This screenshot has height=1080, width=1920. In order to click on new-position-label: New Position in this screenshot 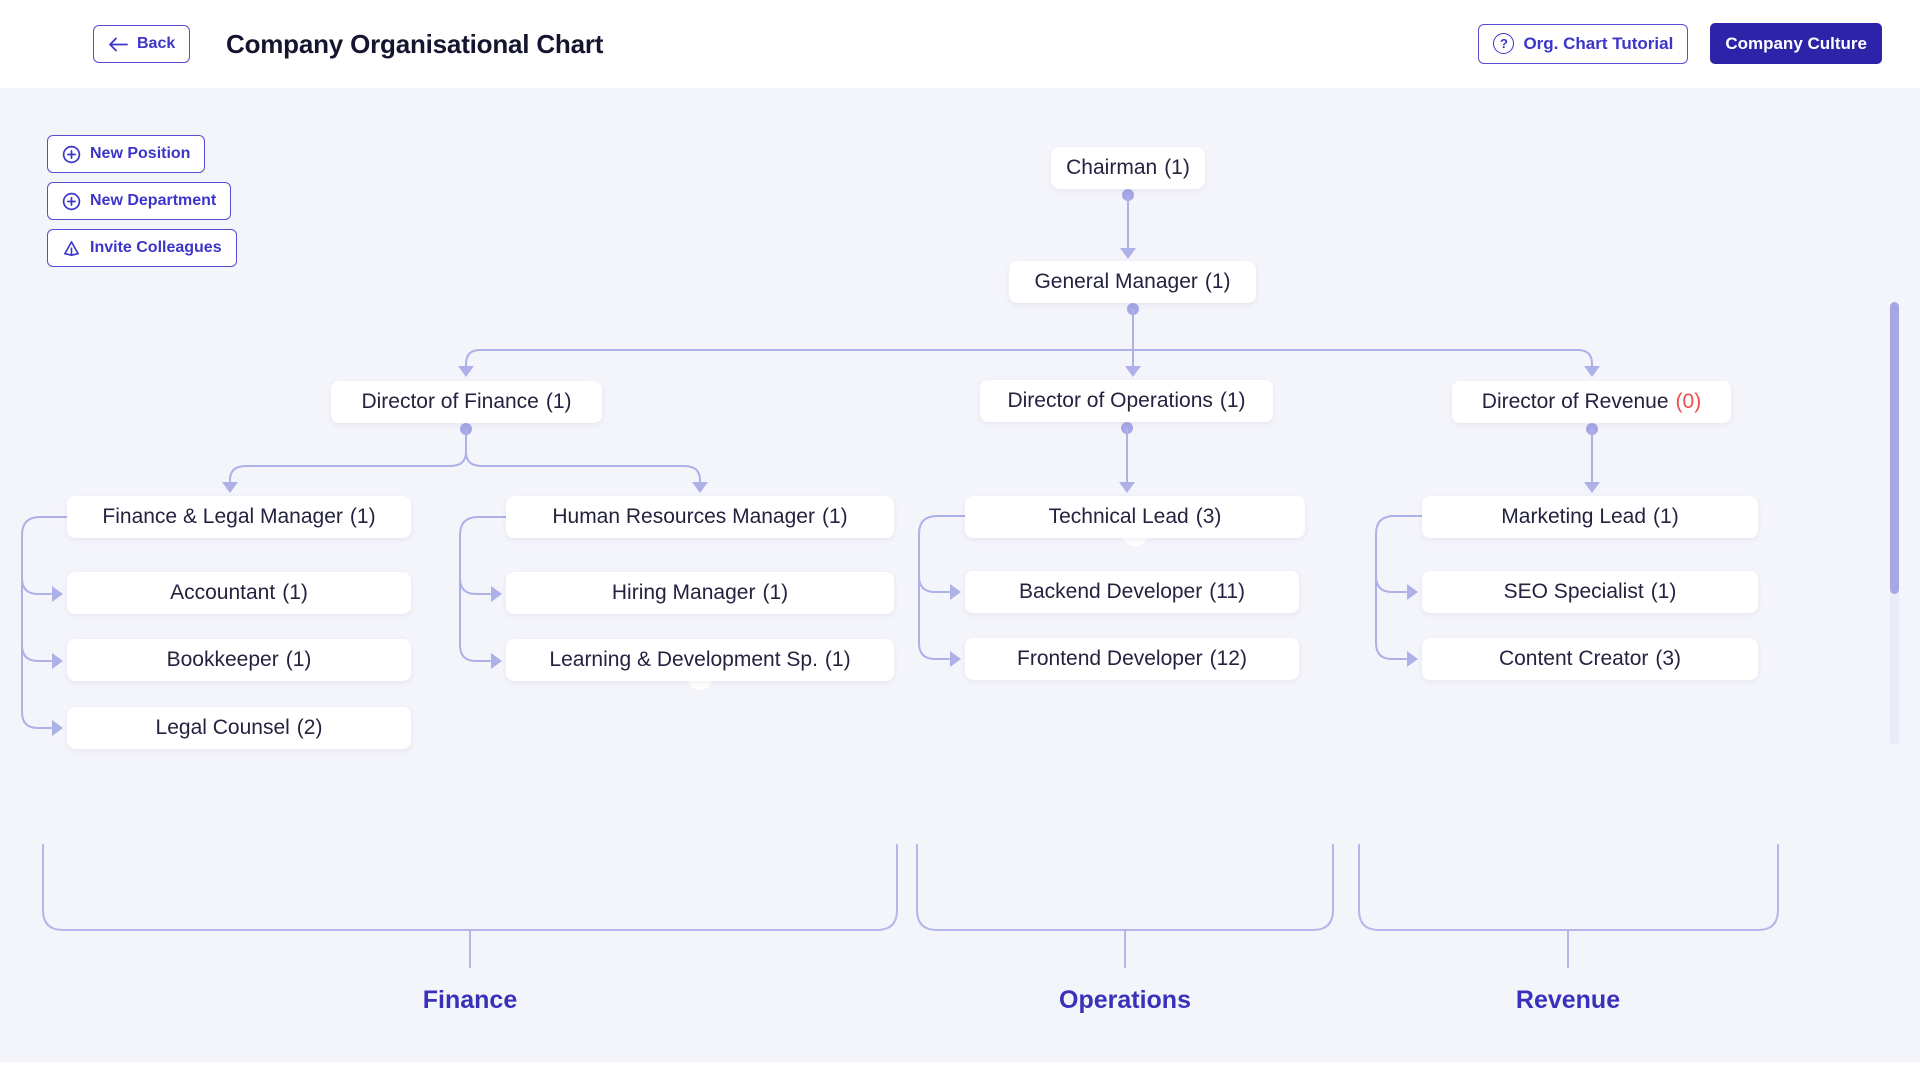, I will do `click(140, 153)`.